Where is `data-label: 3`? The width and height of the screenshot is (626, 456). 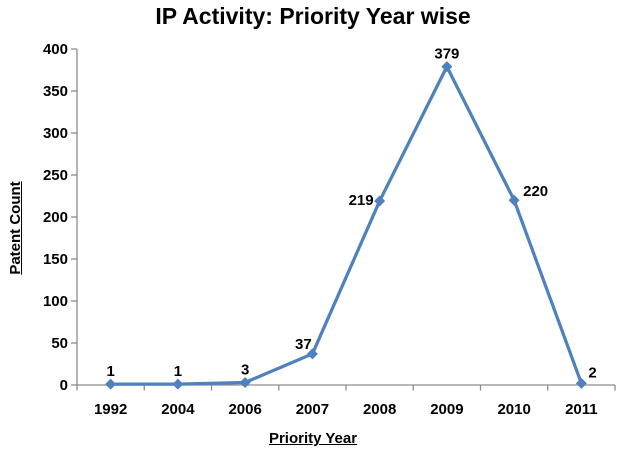
data-label: 3 is located at coordinates (245, 369).